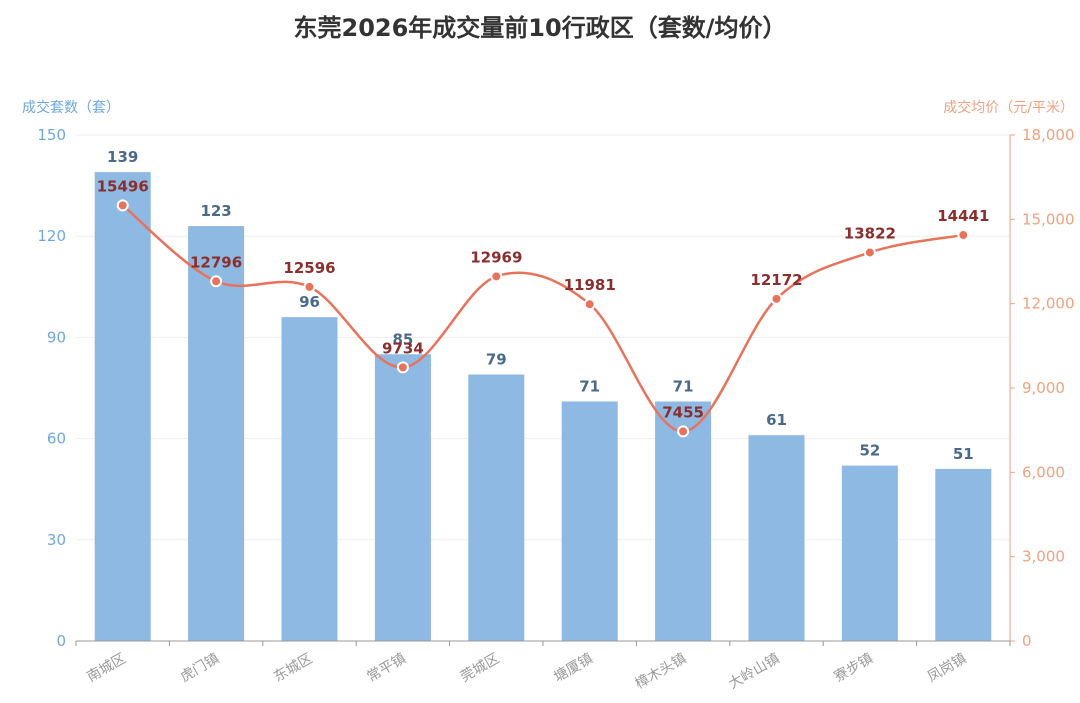  Describe the element at coordinates (776, 420) in the screenshot. I see `bar-value-label: 61` at that location.